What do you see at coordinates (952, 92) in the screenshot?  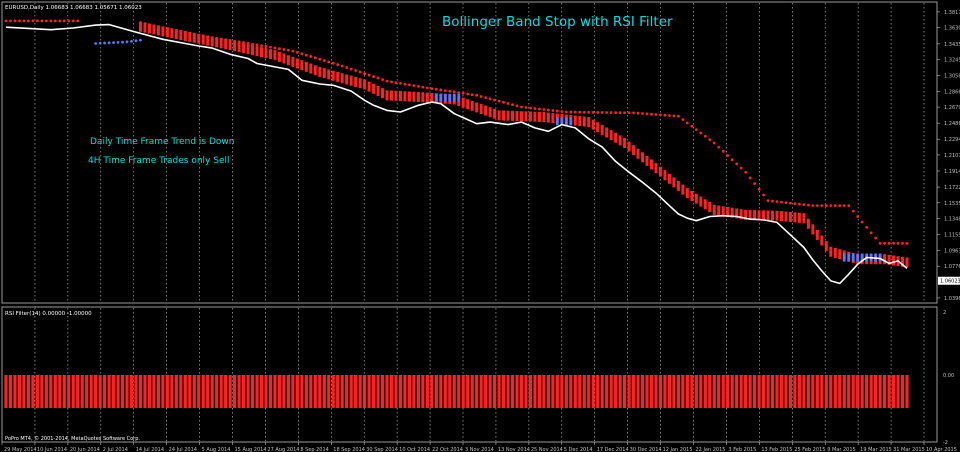 I see `price-tick-label: 1.28660` at bounding box center [952, 92].